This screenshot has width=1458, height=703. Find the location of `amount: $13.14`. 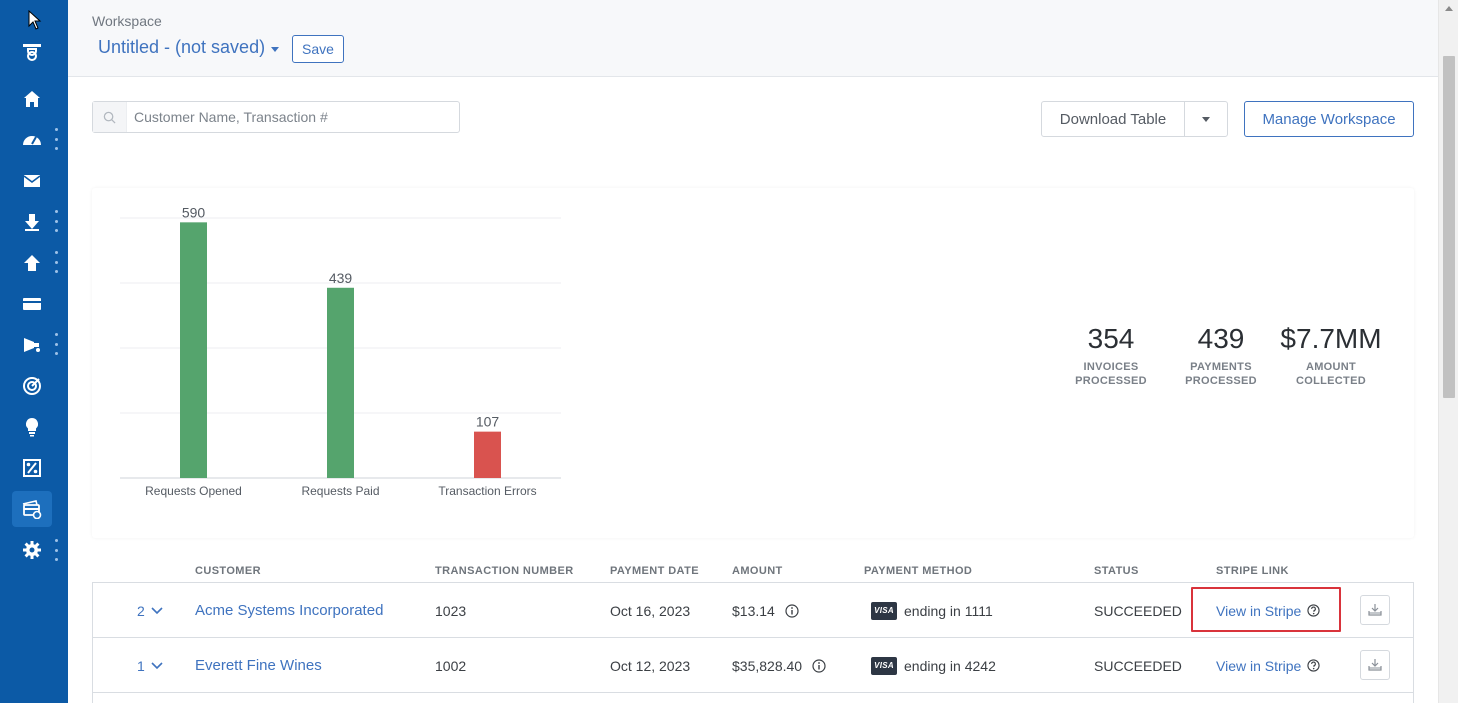

amount: $13.14 is located at coordinates (753, 610).